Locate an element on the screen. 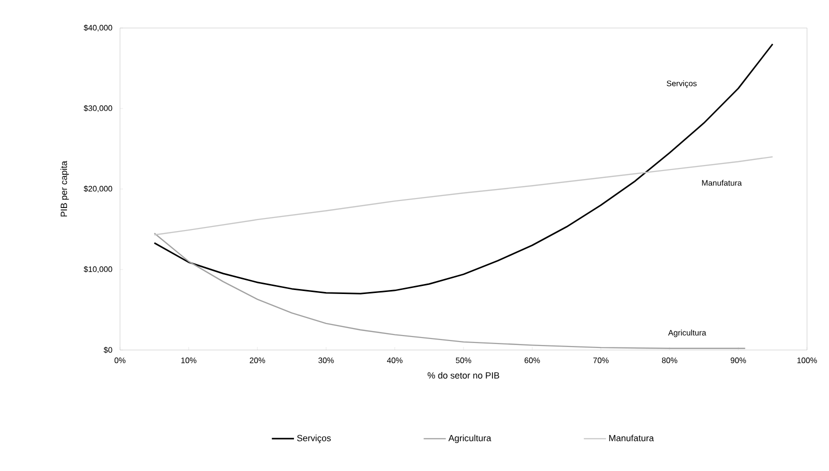 The image size is (829, 471). line-series is located at coordinates (464, 196).